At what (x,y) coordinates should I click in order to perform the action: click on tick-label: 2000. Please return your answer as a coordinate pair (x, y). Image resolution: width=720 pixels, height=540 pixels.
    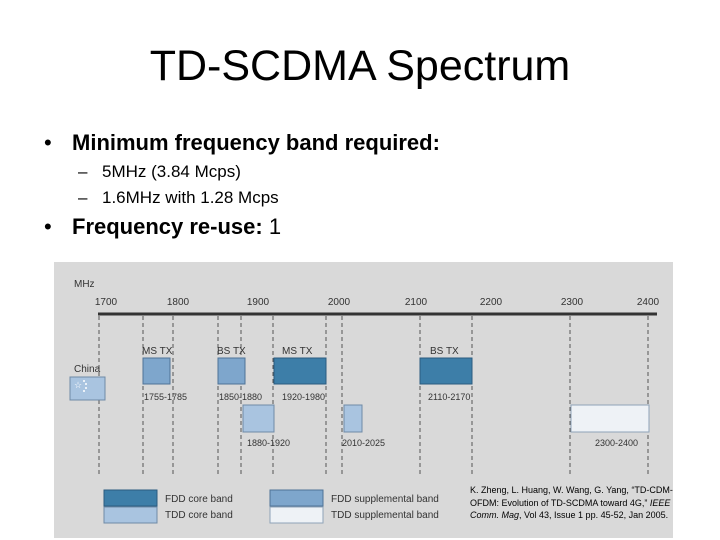
    Looking at the image, I should click on (339, 302).